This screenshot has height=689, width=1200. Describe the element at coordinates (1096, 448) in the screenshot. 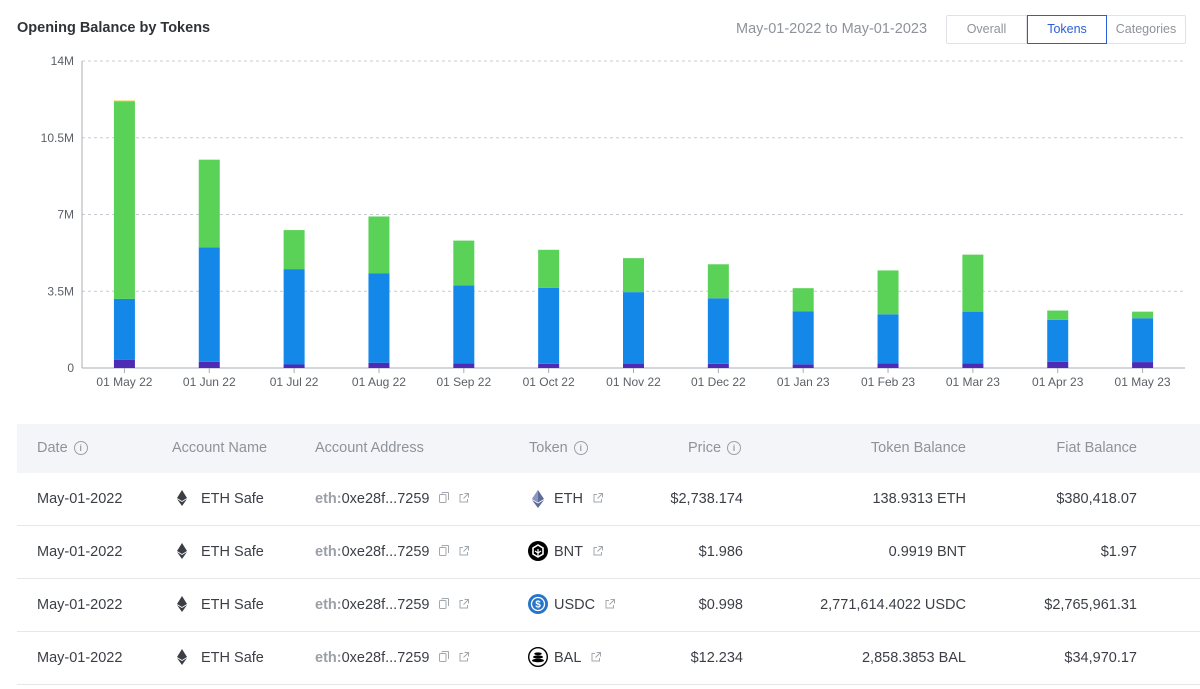

I see `column-header-fiat-balance: Fiat Balance` at that location.